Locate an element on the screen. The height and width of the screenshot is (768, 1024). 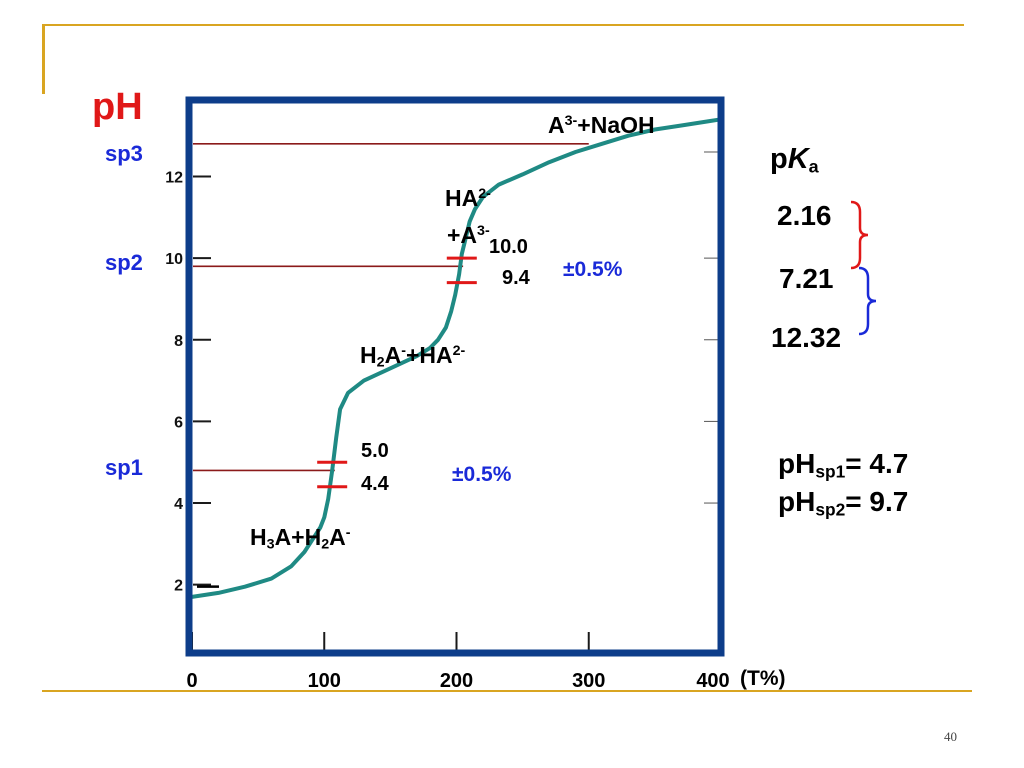
x-tick-label-0: 0 is located at coordinates (191, 681).